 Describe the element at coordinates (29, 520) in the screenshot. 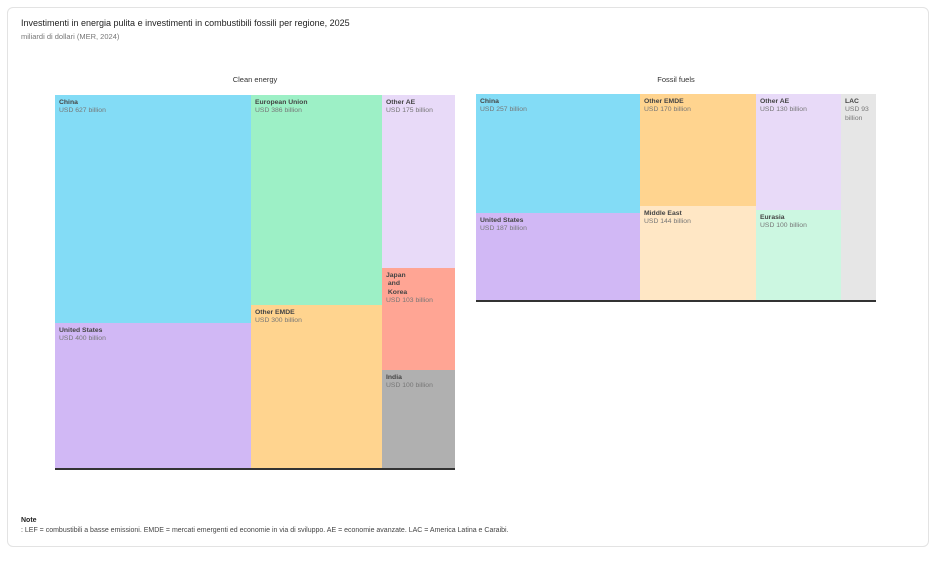

I see `note-label: Note` at that location.